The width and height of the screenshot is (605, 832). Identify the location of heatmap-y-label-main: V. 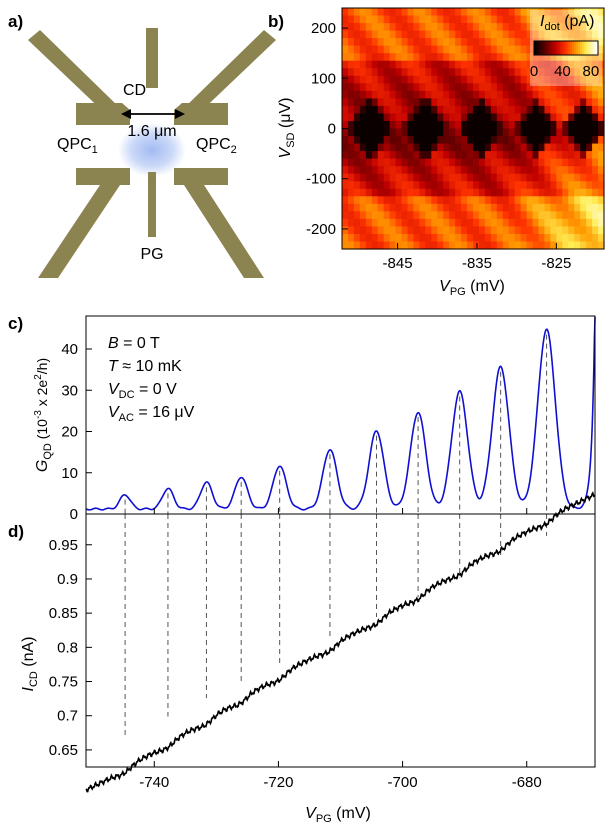
(285, 152).